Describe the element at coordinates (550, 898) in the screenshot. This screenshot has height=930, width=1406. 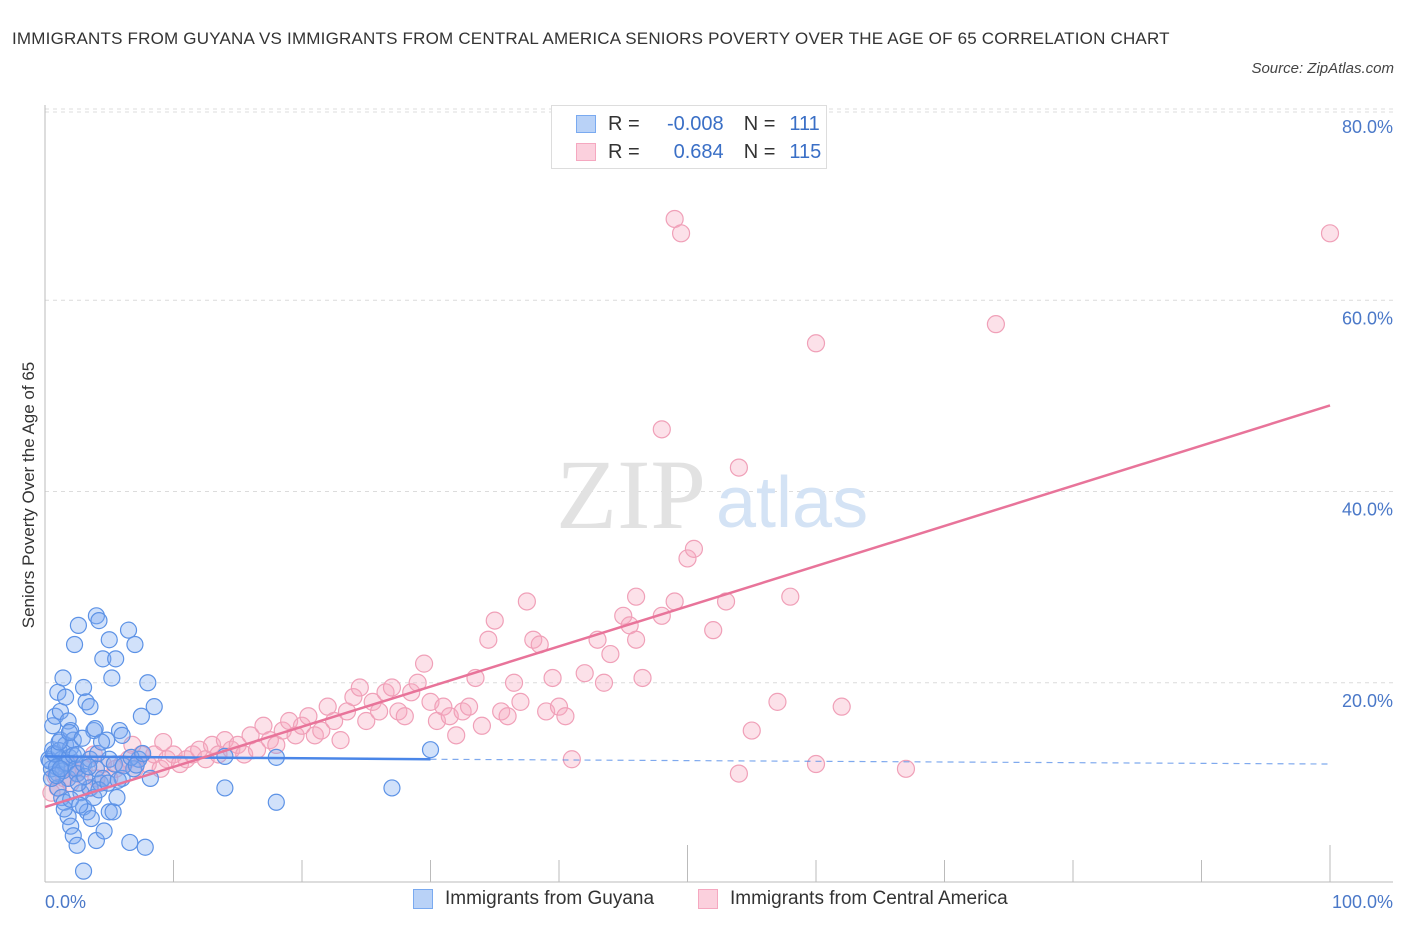
I see `series-label-guyana: Immigrants from Guyana` at that location.